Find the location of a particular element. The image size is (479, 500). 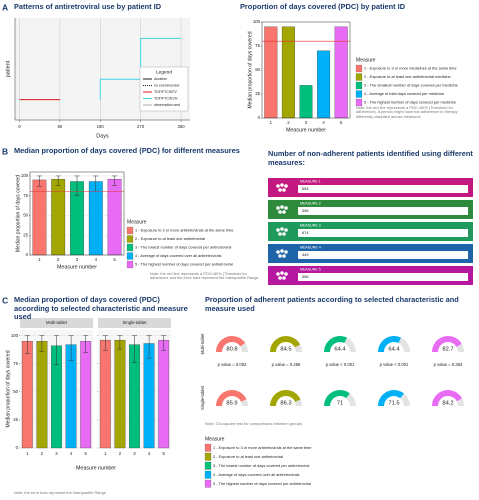

gauge-value: 71.5 is located at coordinates (393, 404).